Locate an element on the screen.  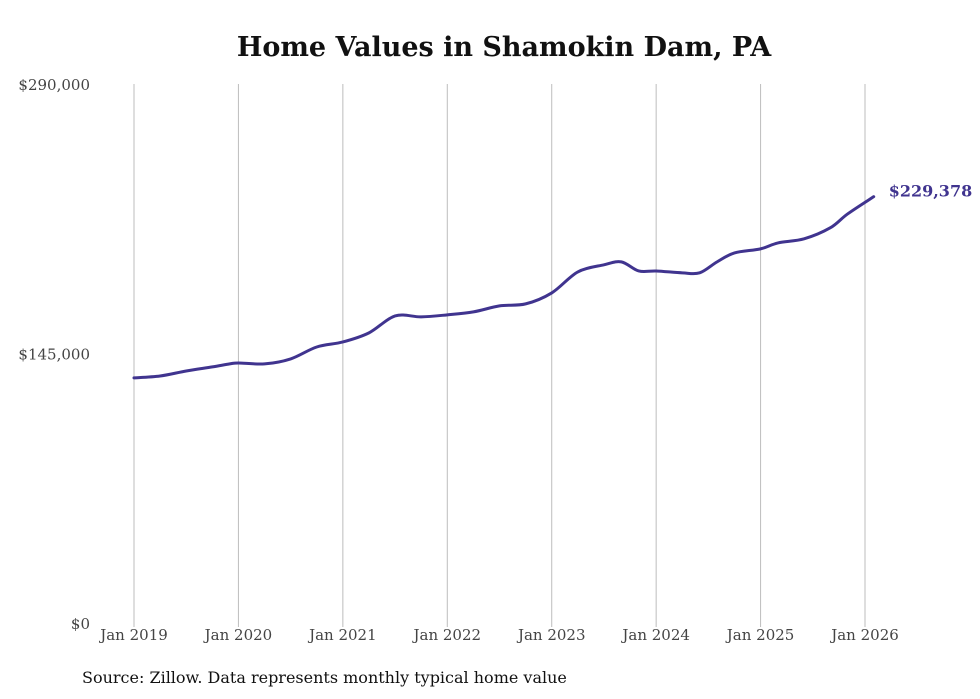
x-tick-label: Jan 2023 is located at coordinates (551, 635).